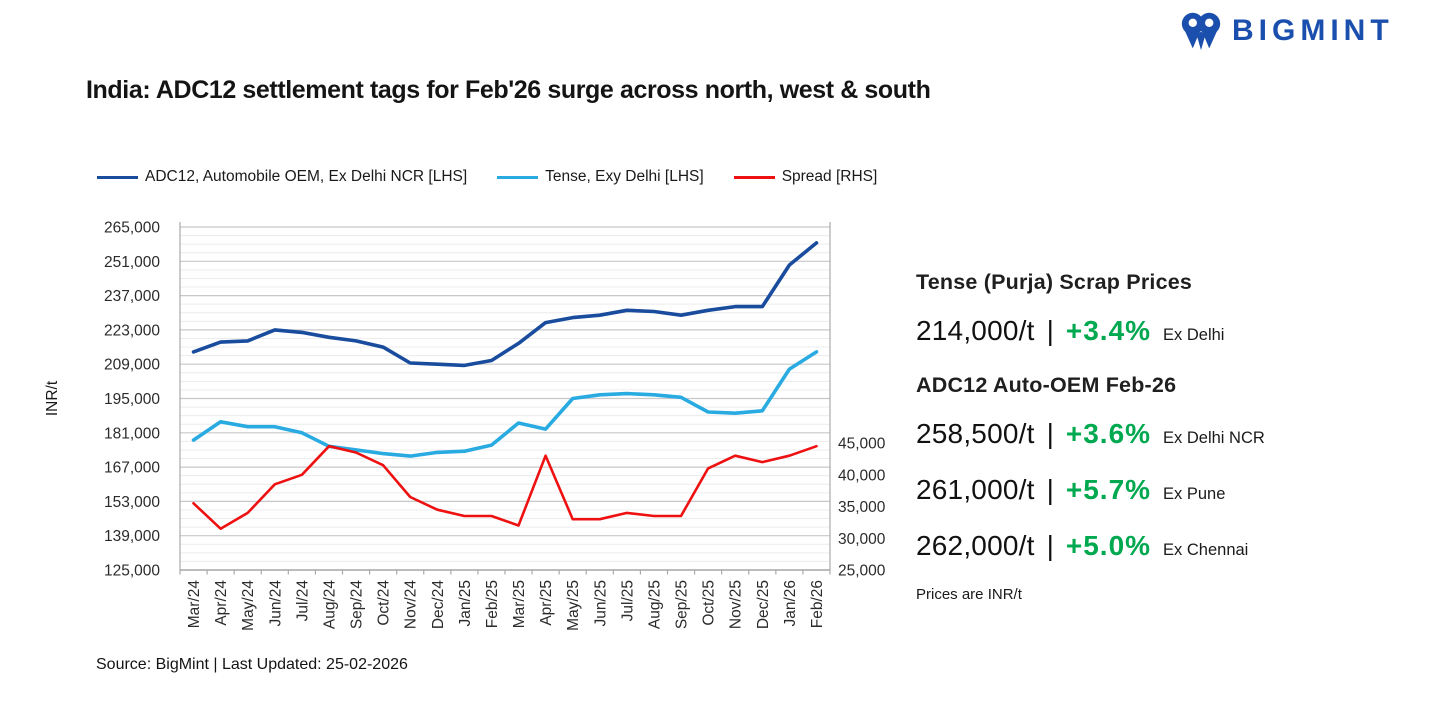  I want to click on panel-note: Prices are INR/t, so click(969, 594).